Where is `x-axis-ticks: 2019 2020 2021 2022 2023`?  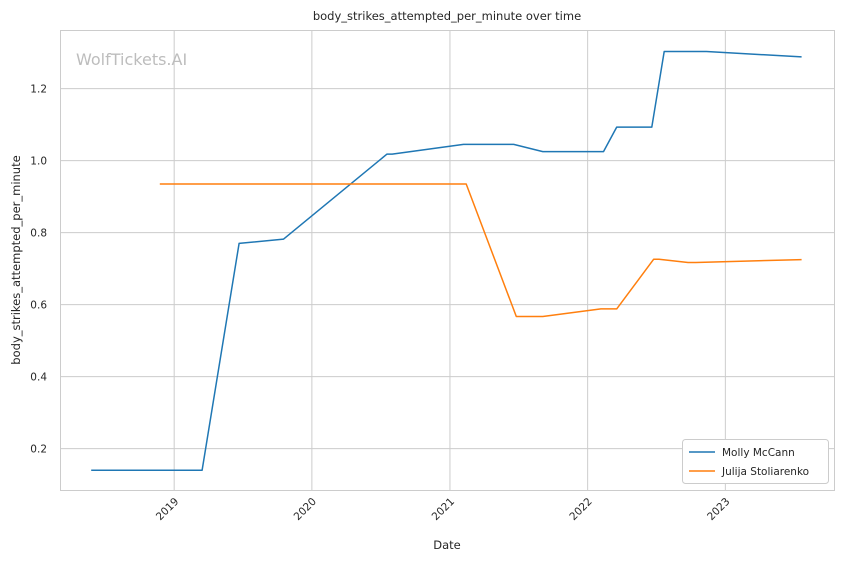
x-axis-ticks: 2019 2020 2021 2022 2023 is located at coordinates (443, 509).